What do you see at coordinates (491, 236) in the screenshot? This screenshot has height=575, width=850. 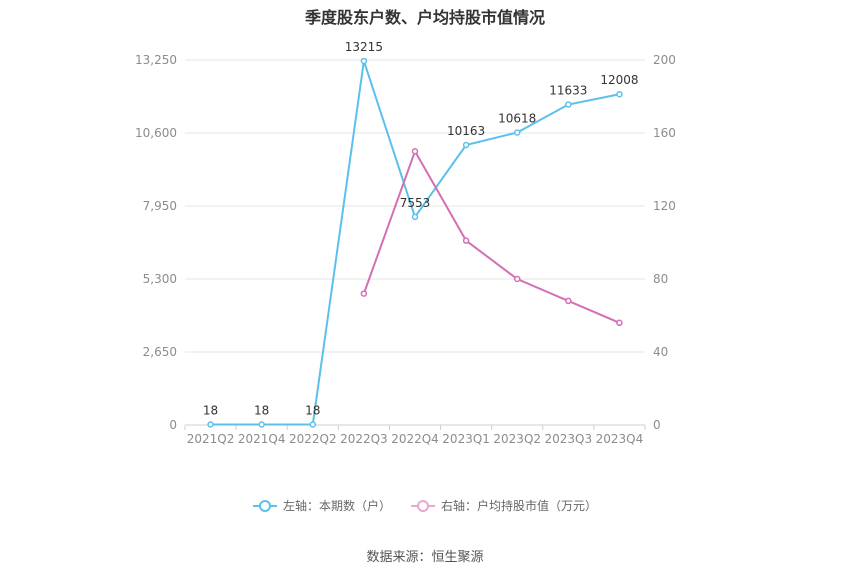 I see `series-line-right` at bounding box center [491, 236].